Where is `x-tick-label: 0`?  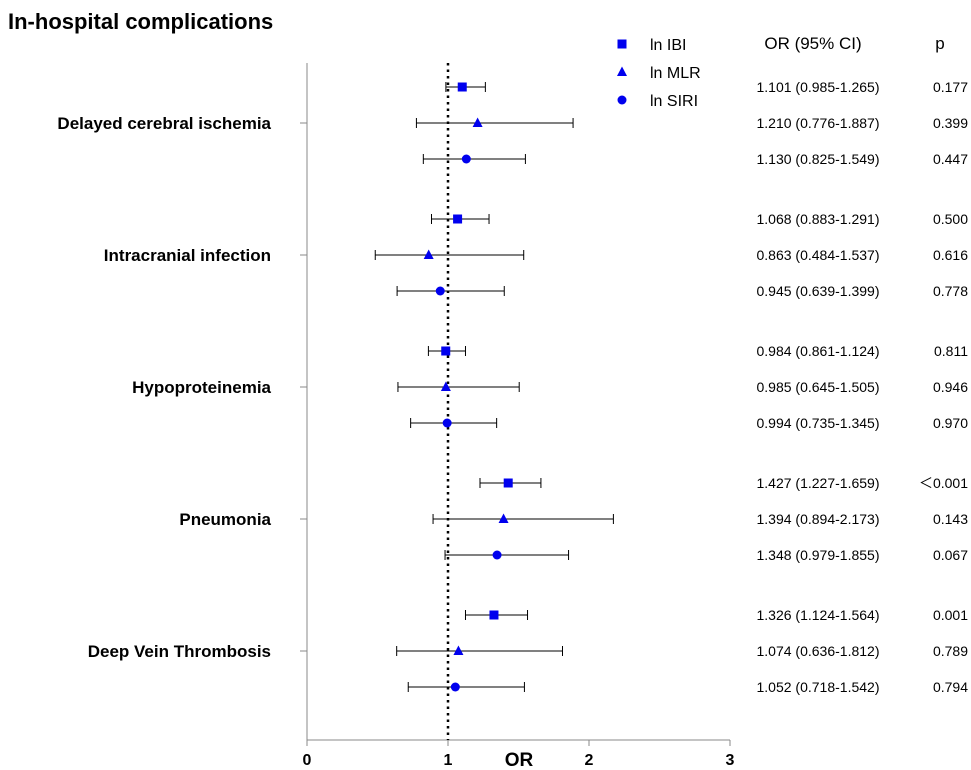
x-tick-label: 0 is located at coordinates (307, 760).